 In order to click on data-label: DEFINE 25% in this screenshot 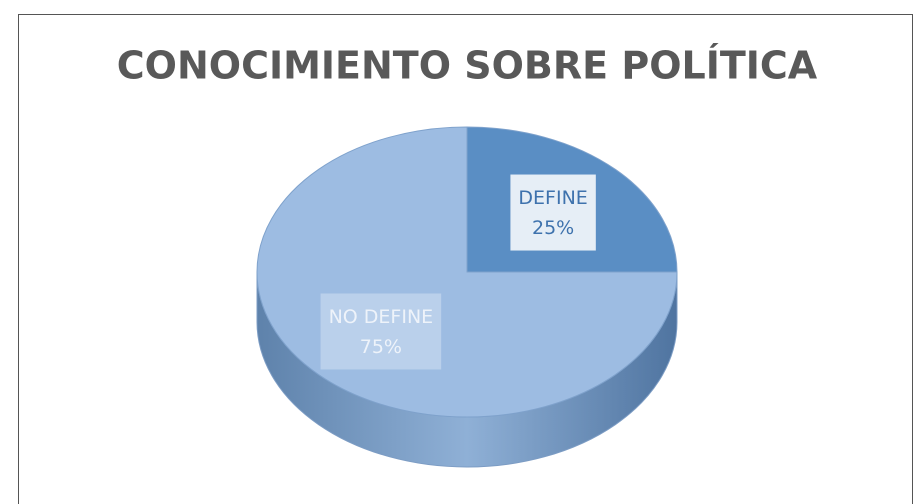, I will do `click(553, 212)`.